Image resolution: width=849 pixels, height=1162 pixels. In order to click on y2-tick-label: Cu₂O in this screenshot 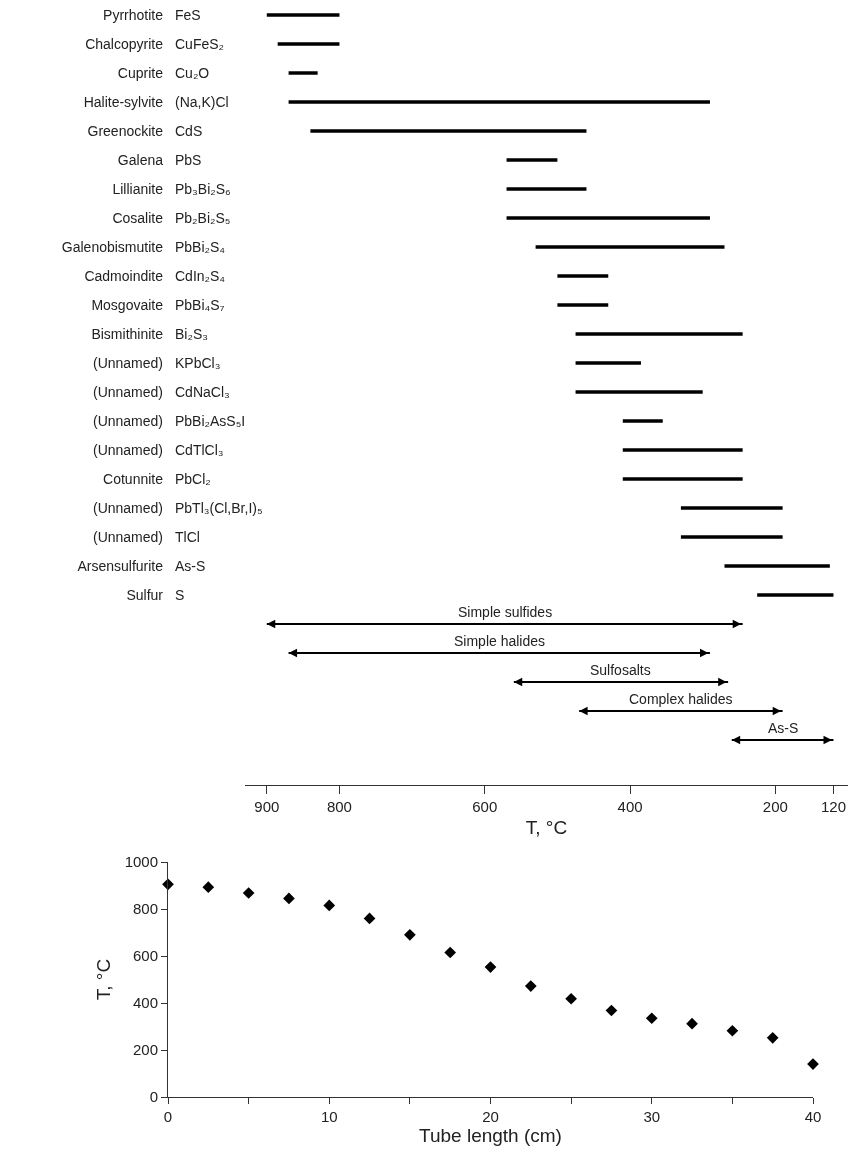, I will do `click(192, 73)`.